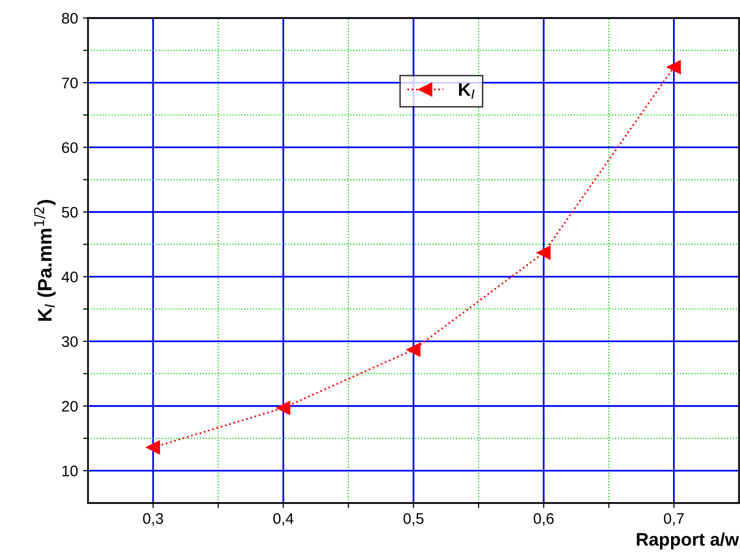  I want to click on y-tick-label: 80, so click(70, 18).